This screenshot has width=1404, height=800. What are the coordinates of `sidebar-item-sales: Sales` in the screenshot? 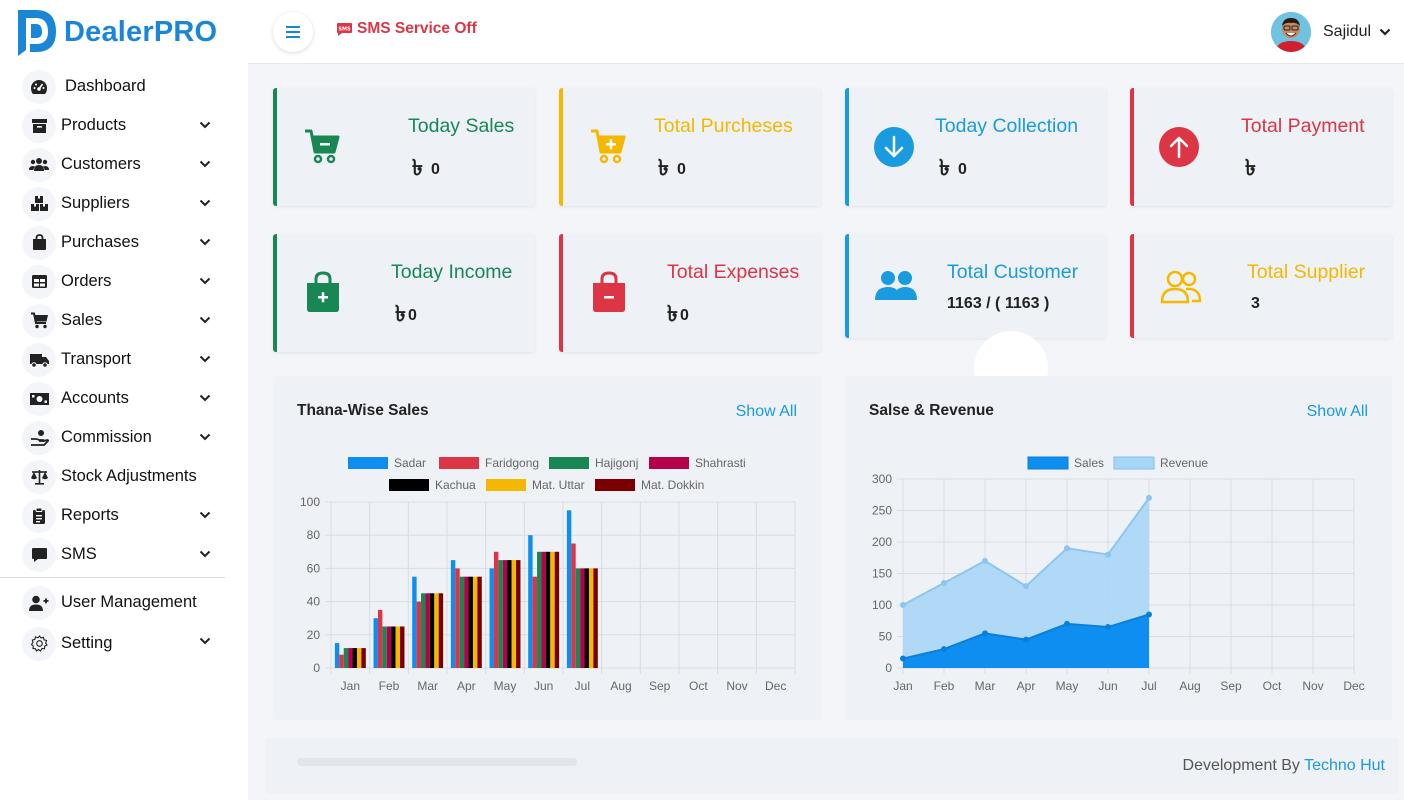 It's located at (124, 320).